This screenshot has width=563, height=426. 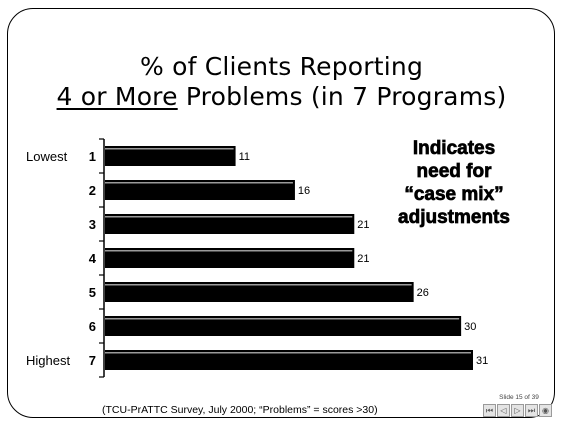 What do you see at coordinates (93, 258) in the screenshot?
I see `category-label: 4` at bounding box center [93, 258].